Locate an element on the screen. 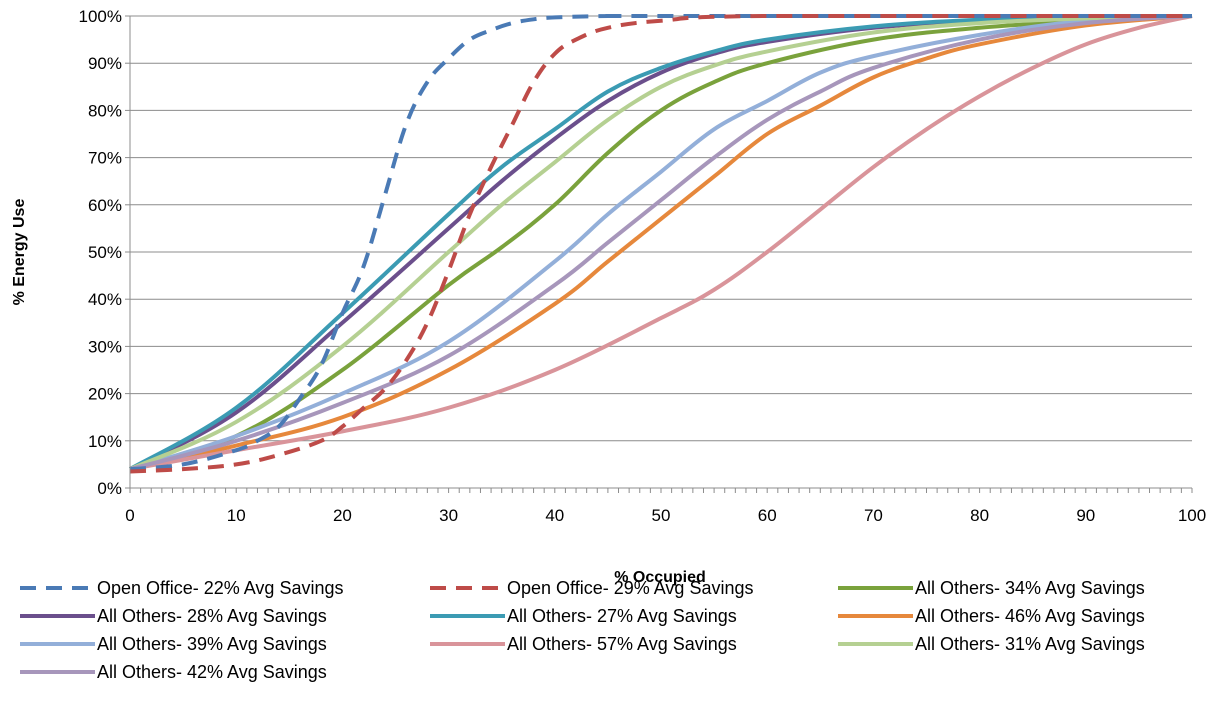  y-tick-label: 100% is located at coordinates (100, 16).